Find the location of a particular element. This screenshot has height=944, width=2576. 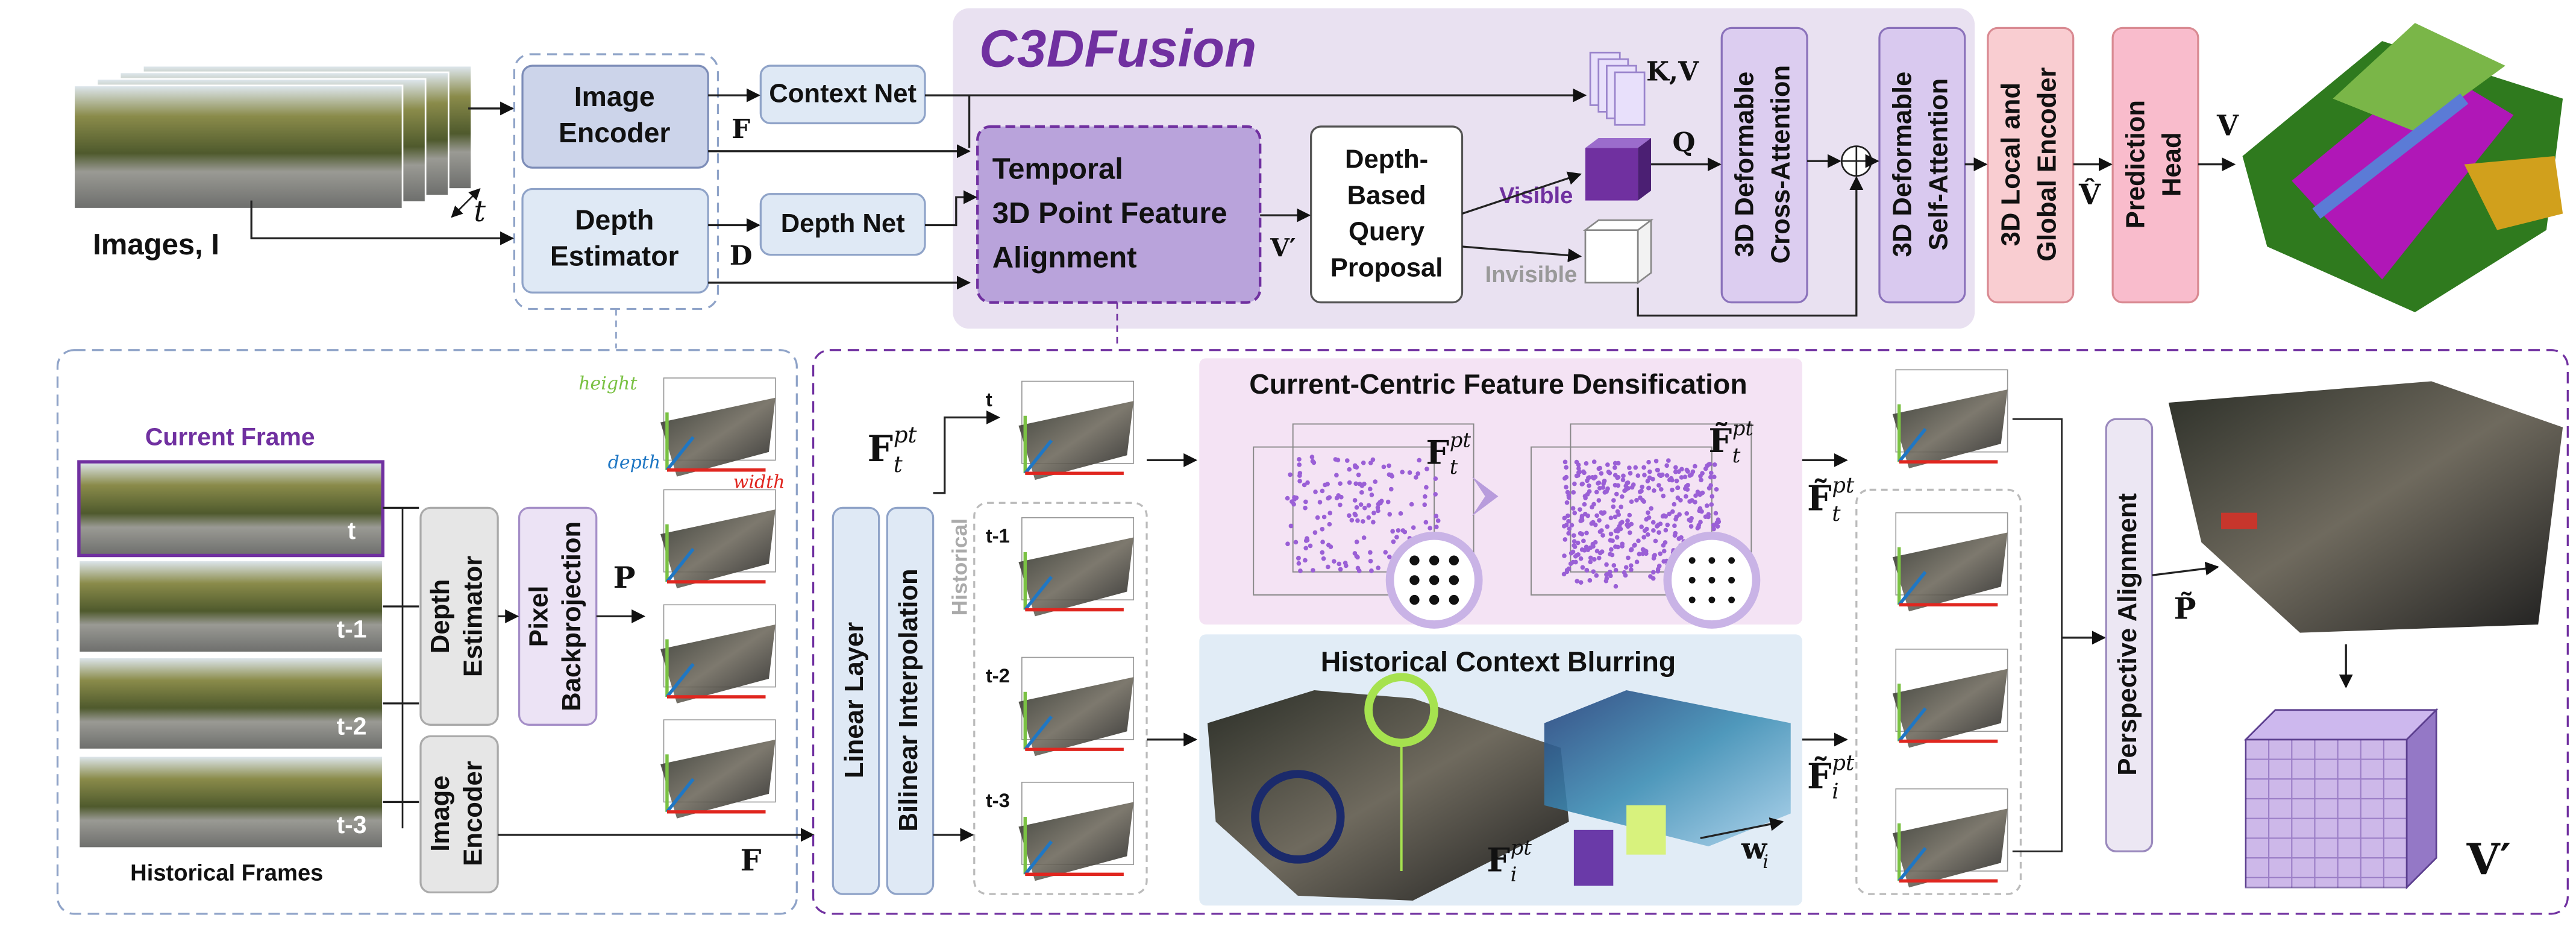

label: Encoder is located at coordinates (473, 813).